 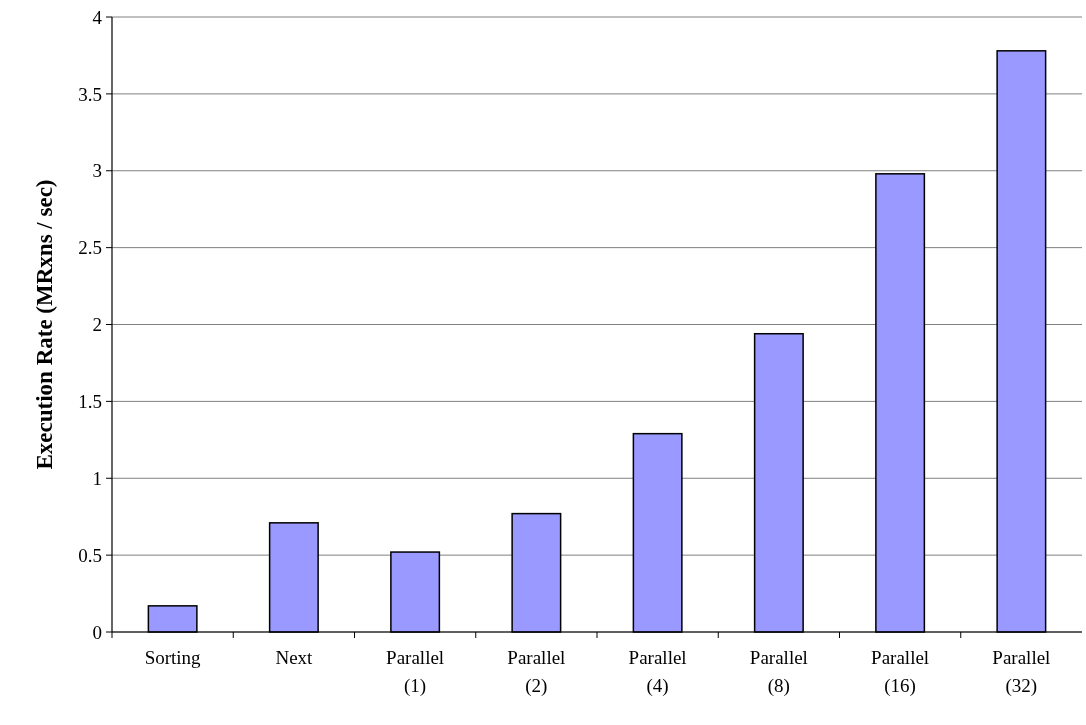 What do you see at coordinates (44, 324) in the screenshot?
I see `y-axis-title: Execution Rate (MRxns / sec)` at bounding box center [44, 324].